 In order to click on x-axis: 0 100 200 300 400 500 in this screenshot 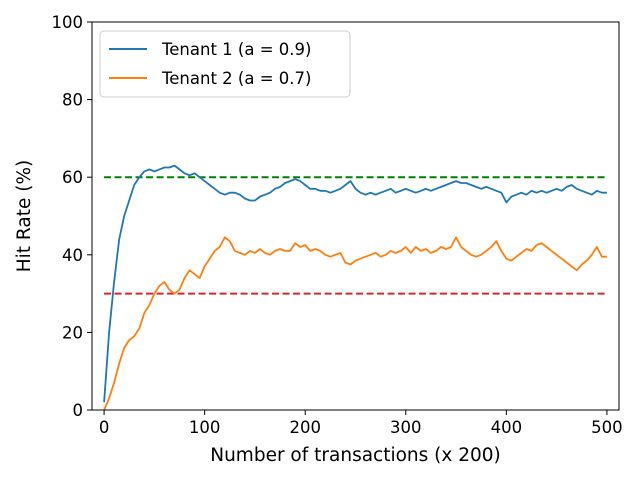, I will do `click(361, 423)`.